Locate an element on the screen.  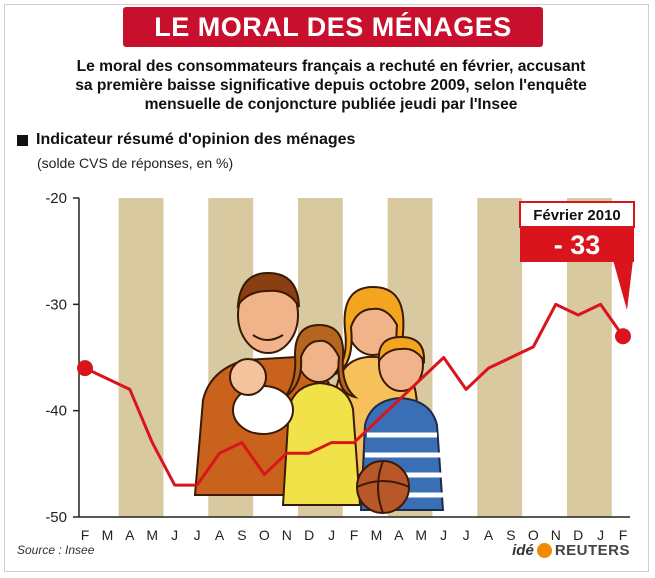
y-tick-label: -20 is located at coordinates (56, 198).